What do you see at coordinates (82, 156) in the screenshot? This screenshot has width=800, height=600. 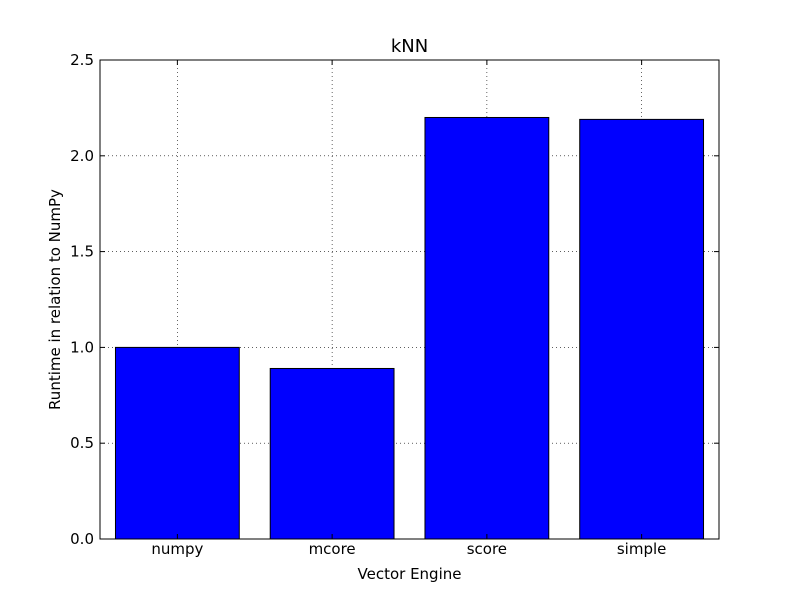 I see `y-tick-label: 2.0` at bounding box center [82, 156].